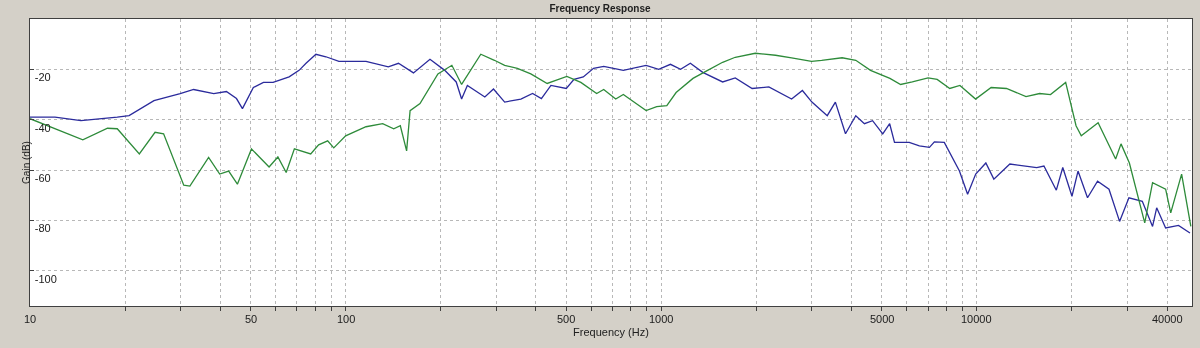 The image size is (1200, 348). I want to click on x-tick-label: 40000, so click(1167, 319).